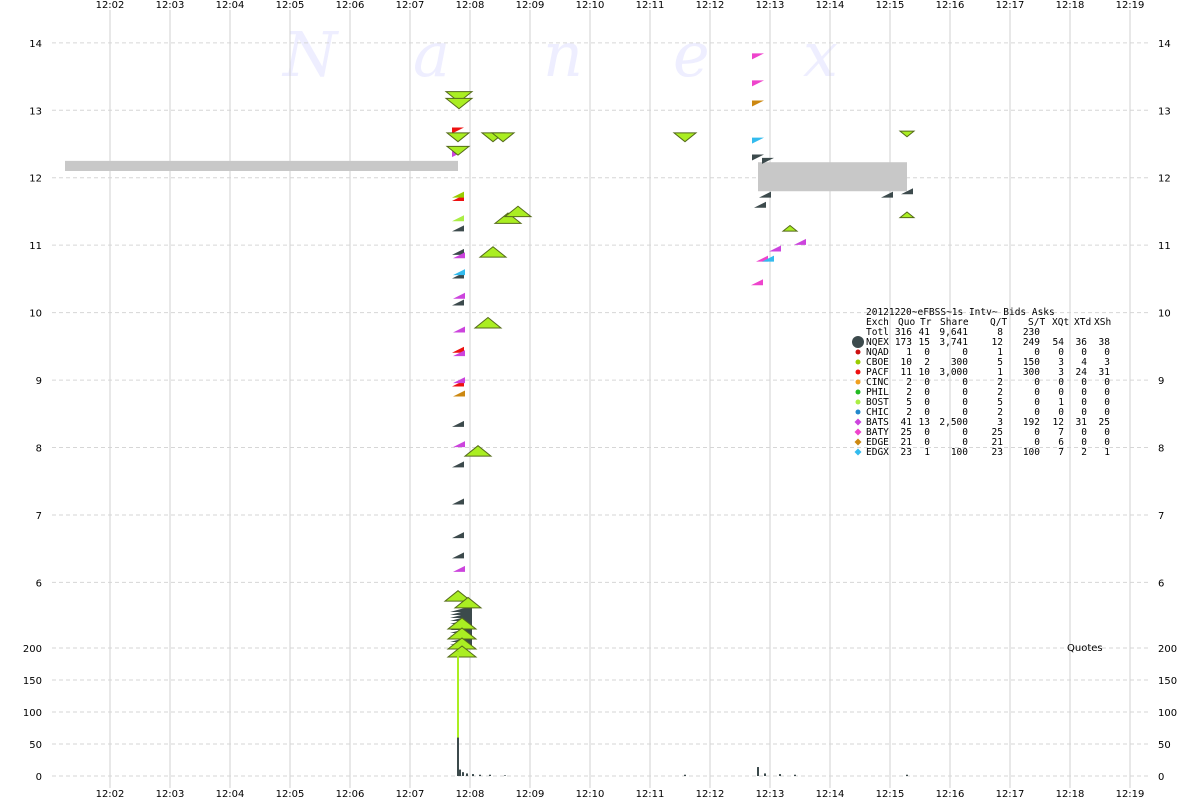 The width and height of the screenshot is (1200, 804). Describe the element at coordinates (1000, 332) in the screenshot. I see `legend-cell: 8` at that location.